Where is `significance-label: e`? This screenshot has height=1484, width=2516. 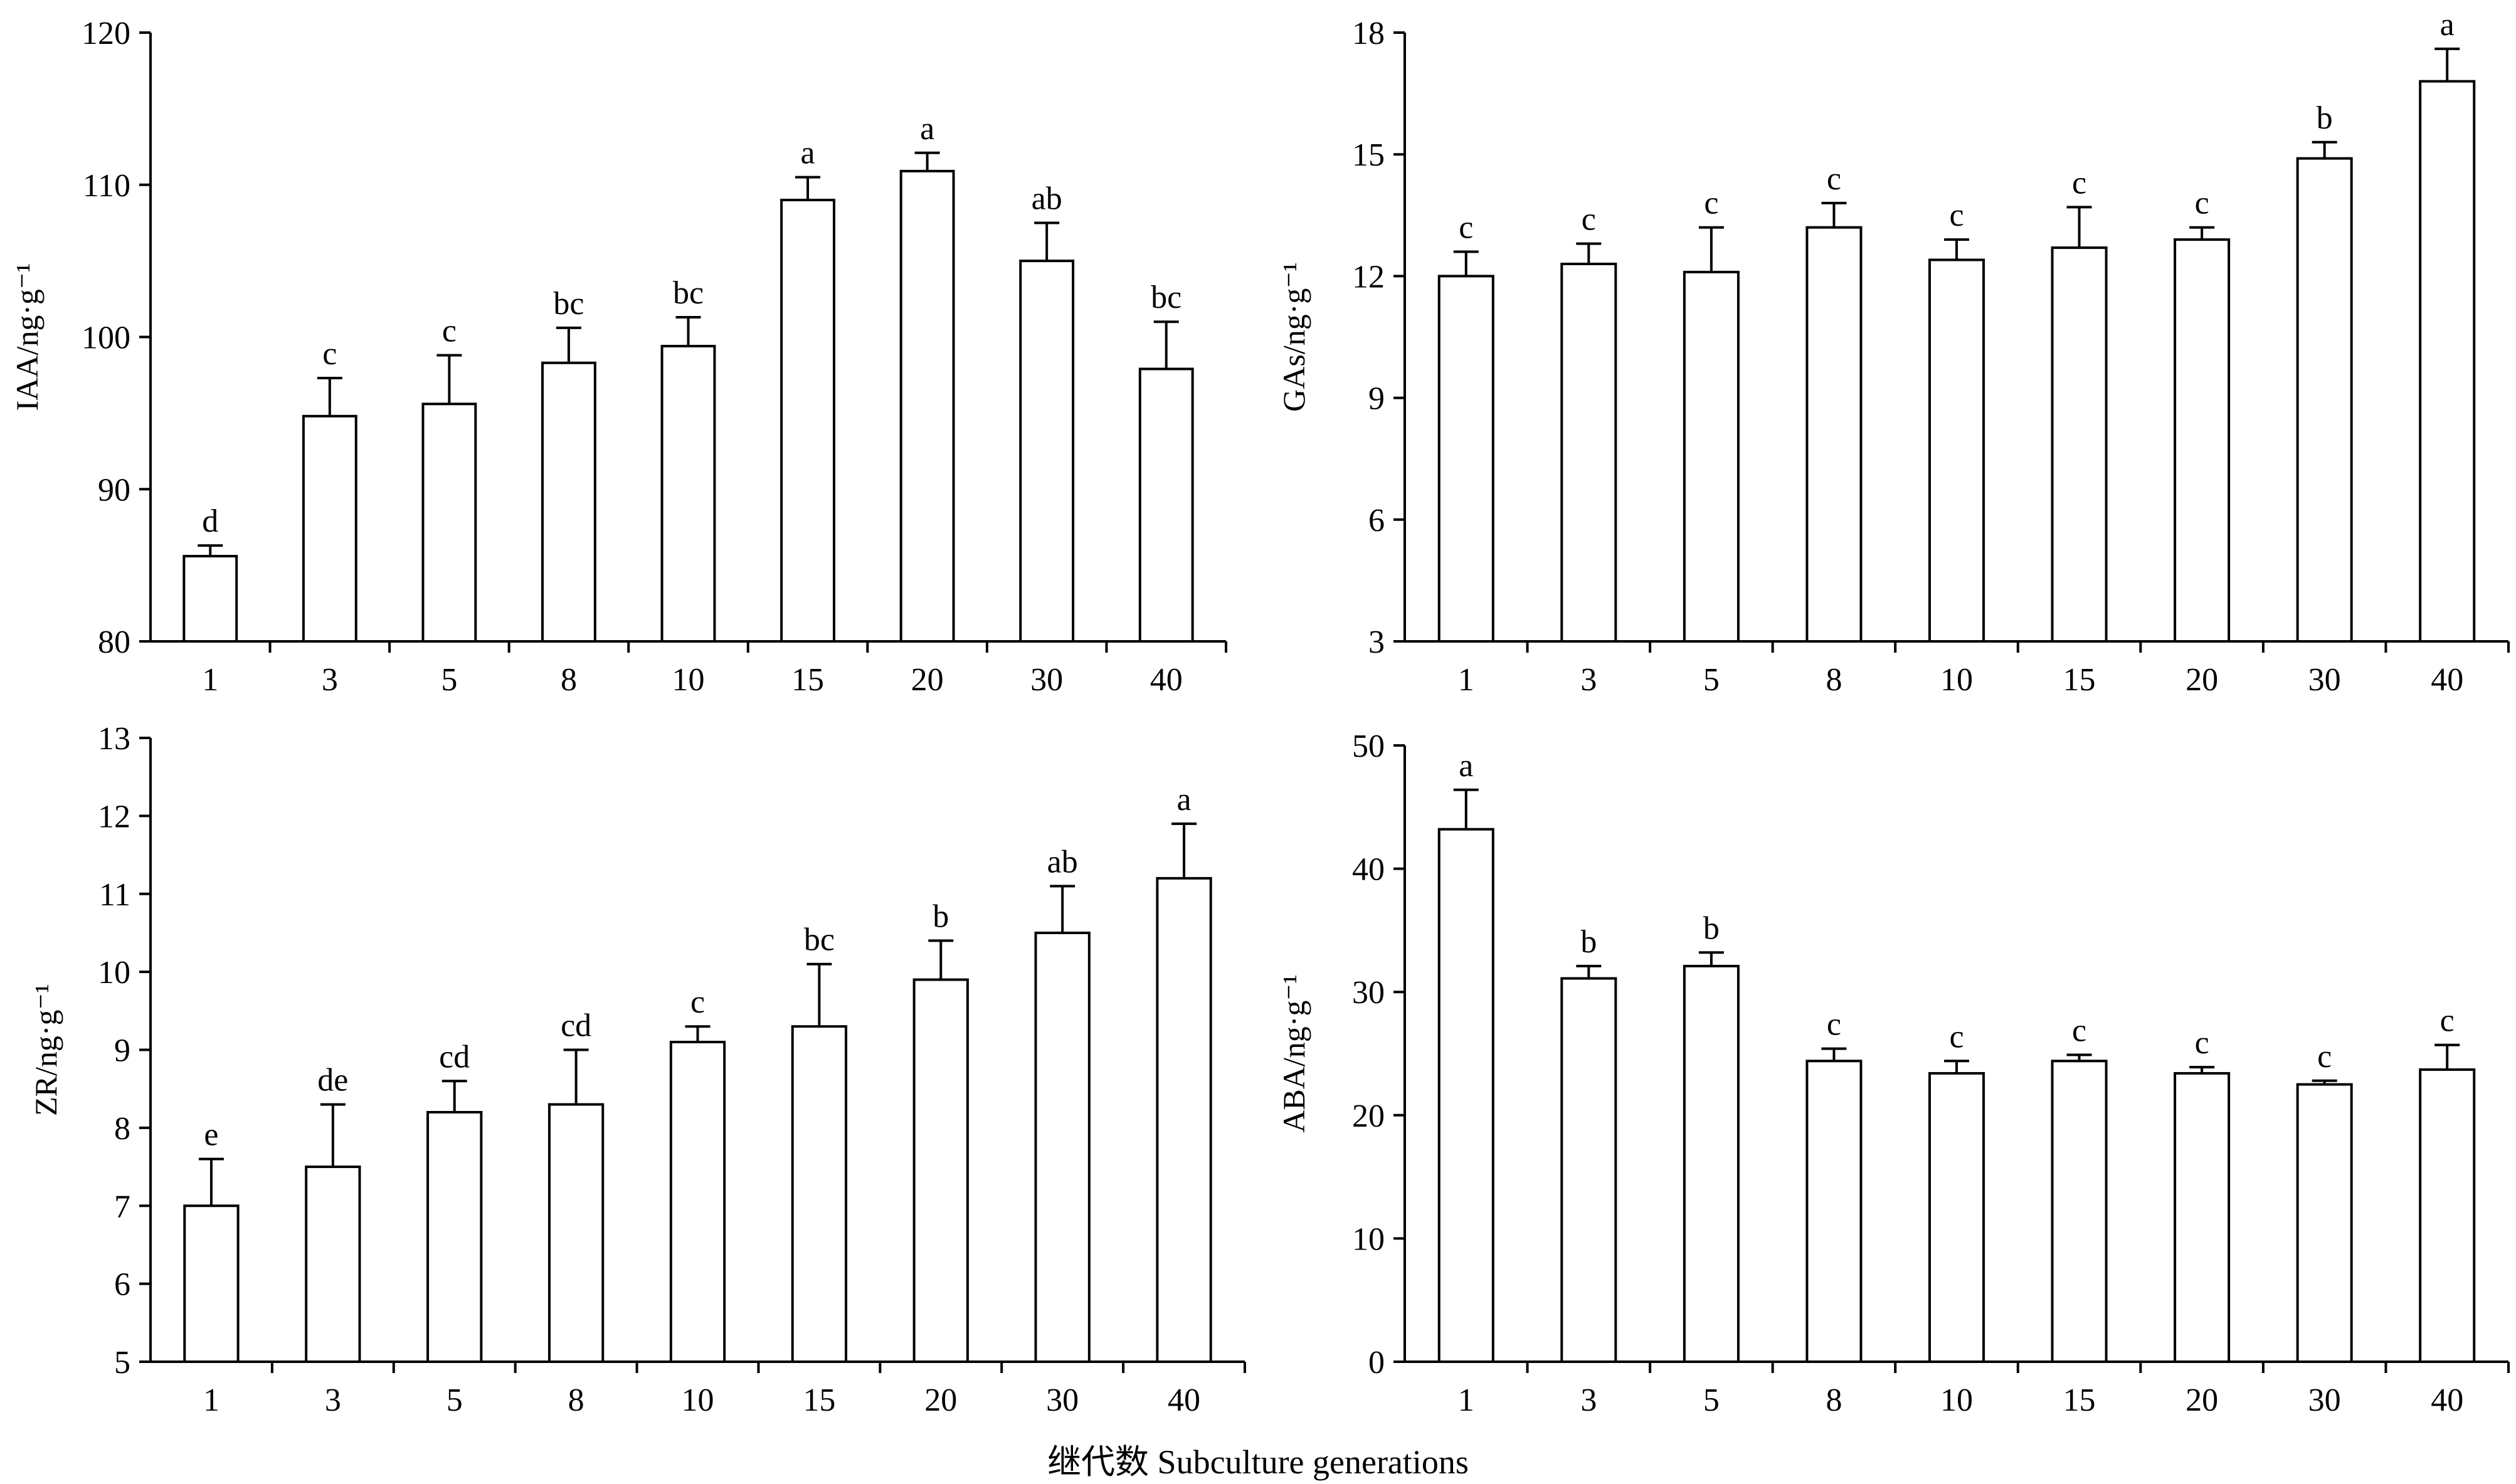 significance-label: e is located at coordinates (211, 1135).